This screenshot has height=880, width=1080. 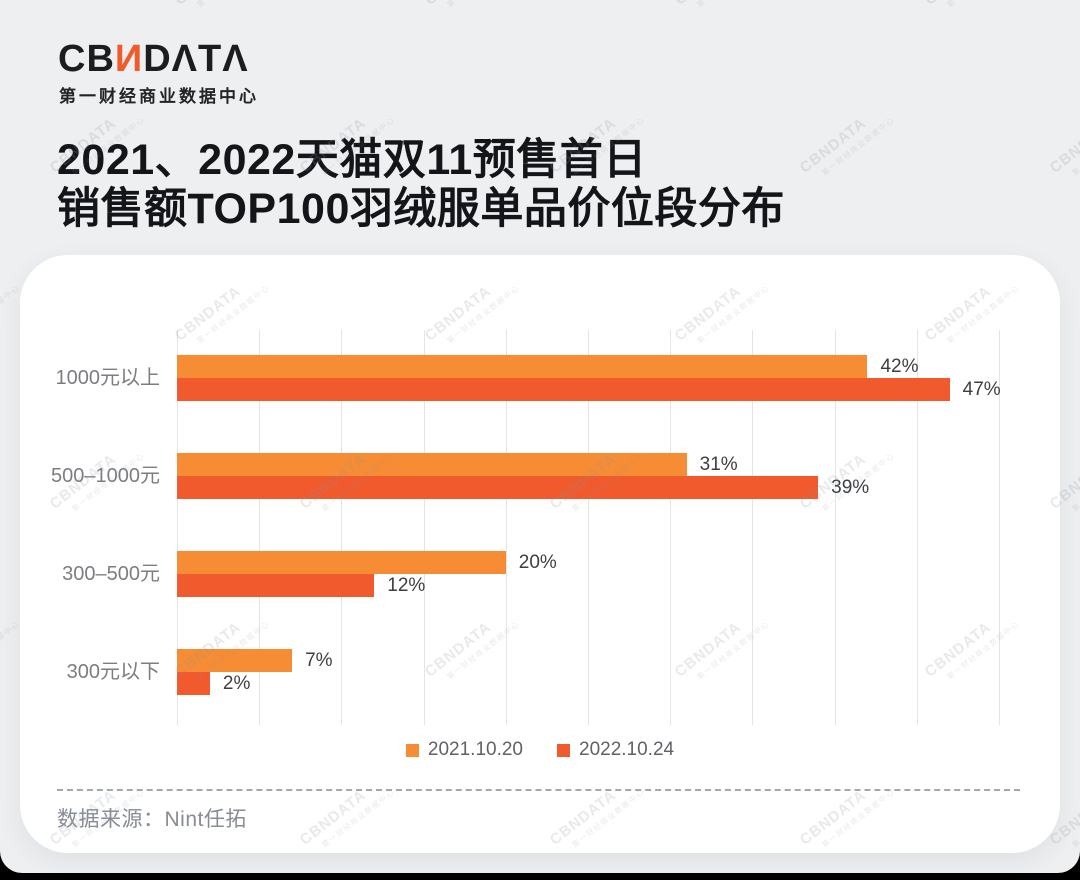 I want to click on bar-value-label: 47%, so click(x=981, y=389).